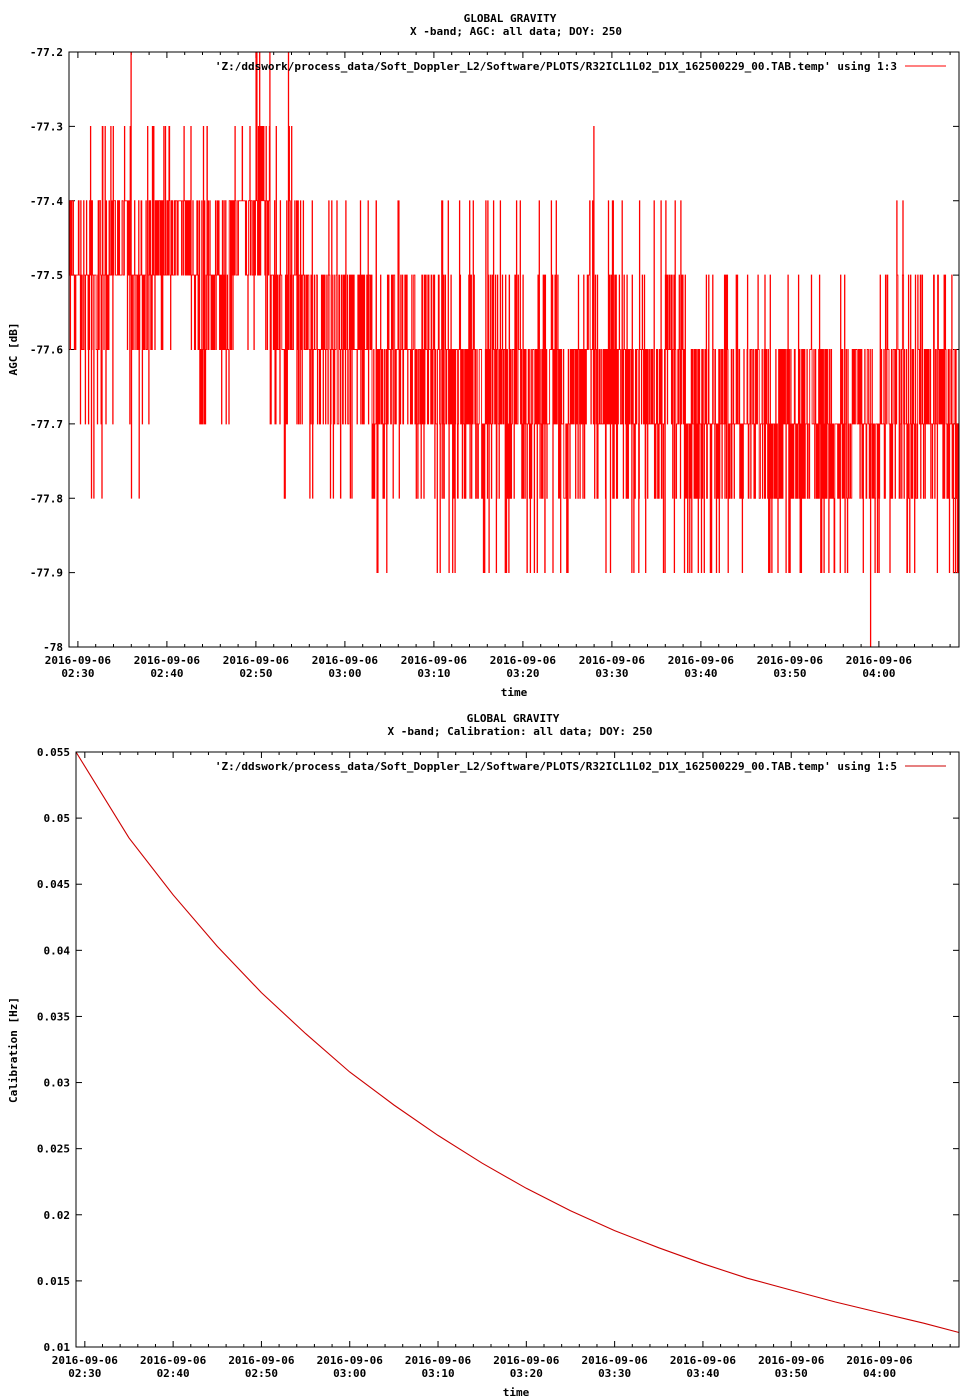 This screenshot has width=980, height=1400. I want to click on agc-chart-subtitle: X -band; AGC: all data; DOY: 250, so click(516, 31).